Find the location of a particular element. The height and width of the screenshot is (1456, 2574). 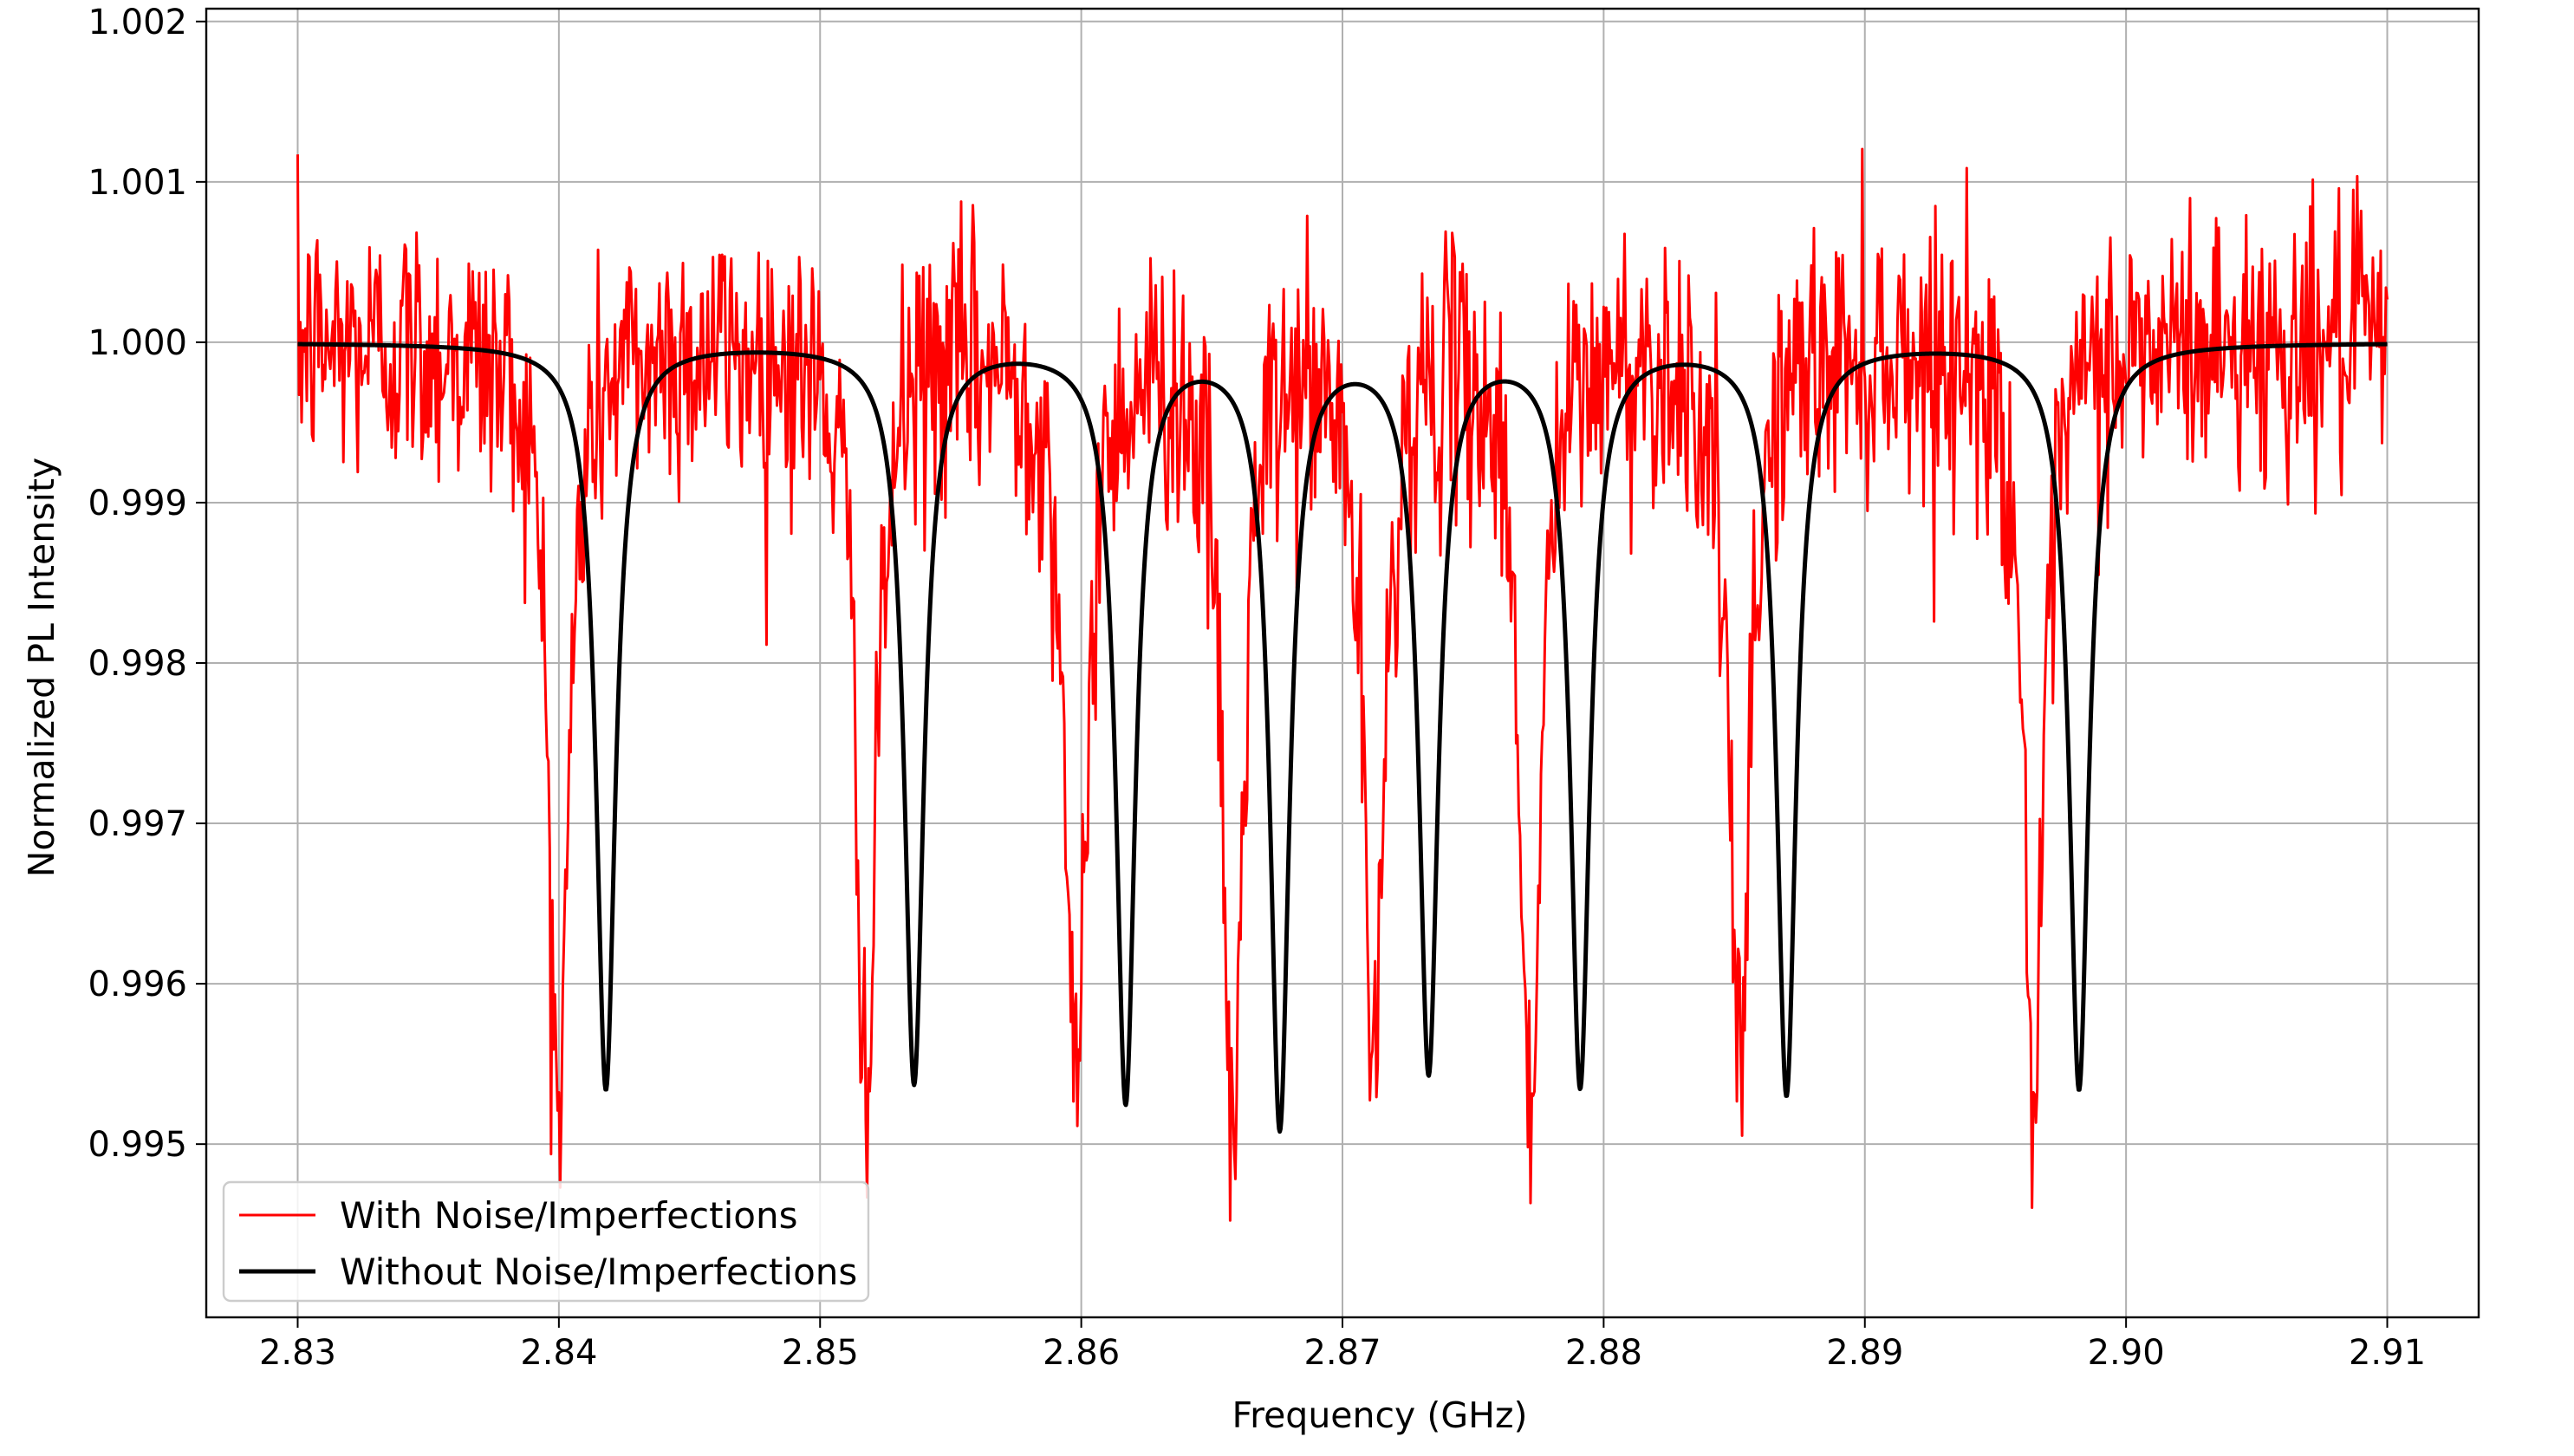

y-tick-label: 0.996 is located at coordinates (137, 984).